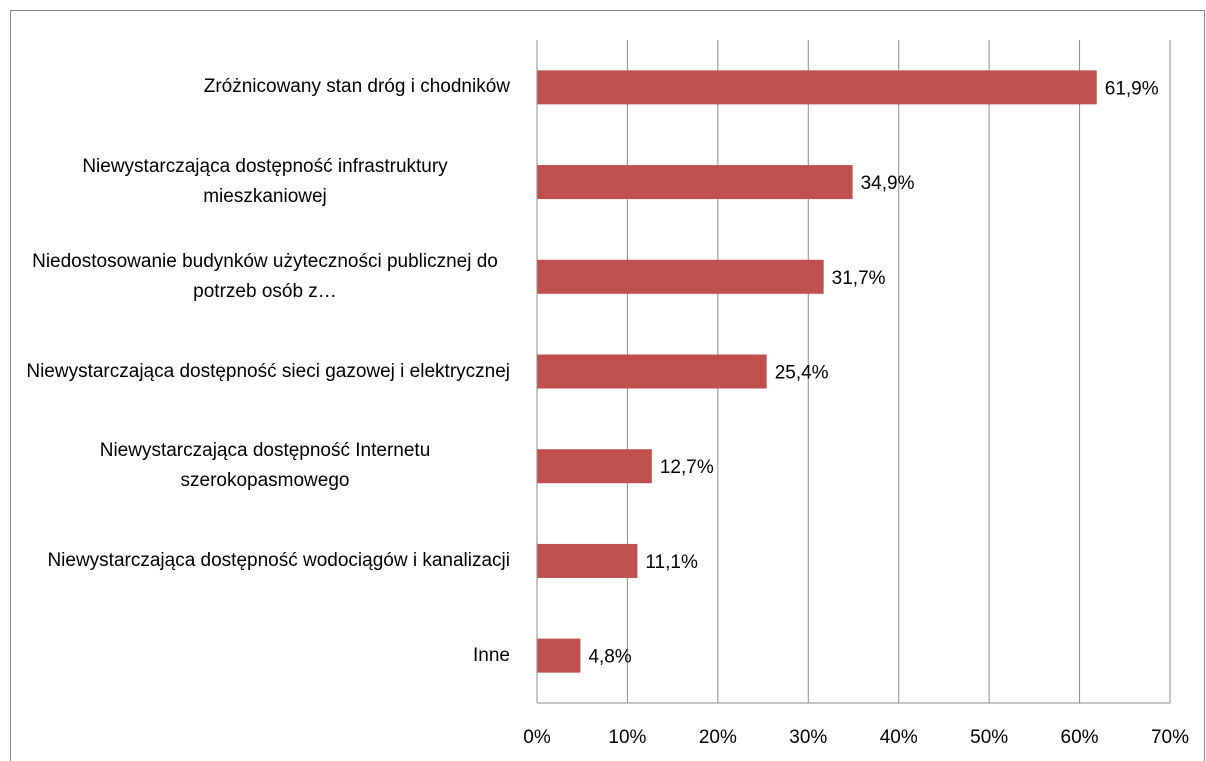  I want to click on x-tick-label: 60%, so click(1080, 737).